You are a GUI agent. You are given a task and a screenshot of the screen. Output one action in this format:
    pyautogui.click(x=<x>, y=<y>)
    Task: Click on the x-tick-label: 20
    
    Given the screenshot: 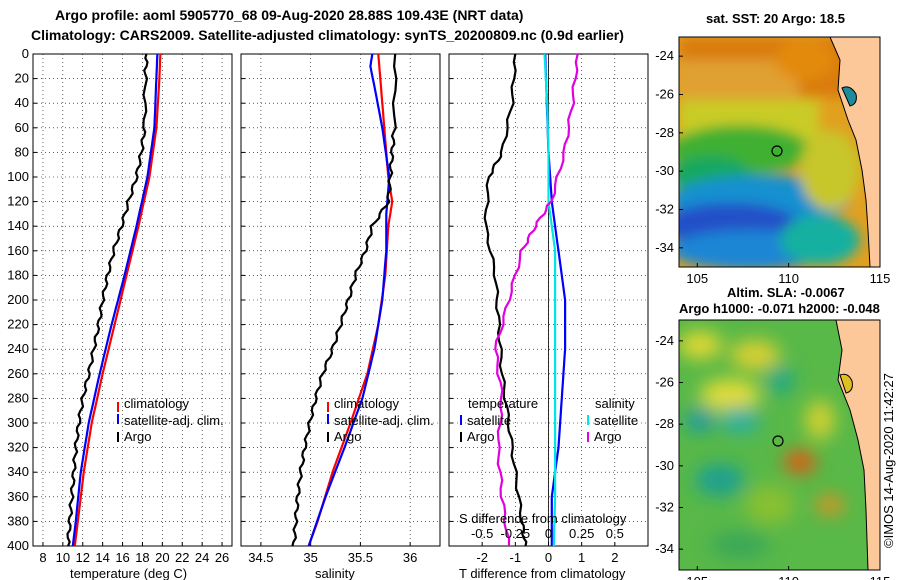 What is the action you would take?
    pyautogui.click(x=162, y=557)
    